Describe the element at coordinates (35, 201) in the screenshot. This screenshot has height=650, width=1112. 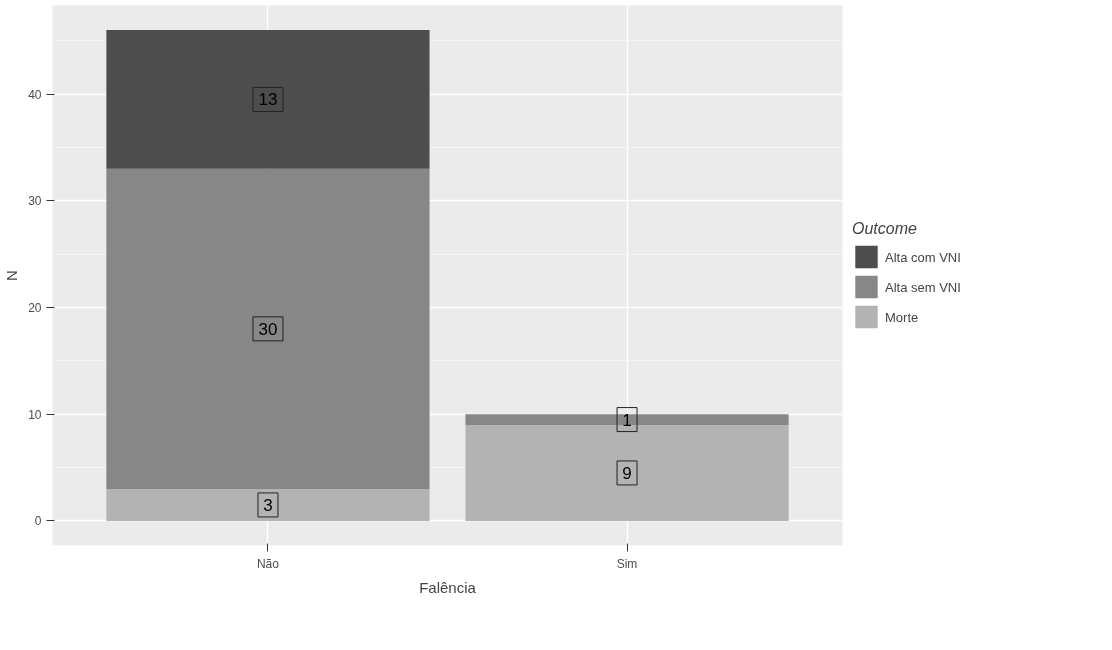
I see `y-tick-label: 30` at that location.